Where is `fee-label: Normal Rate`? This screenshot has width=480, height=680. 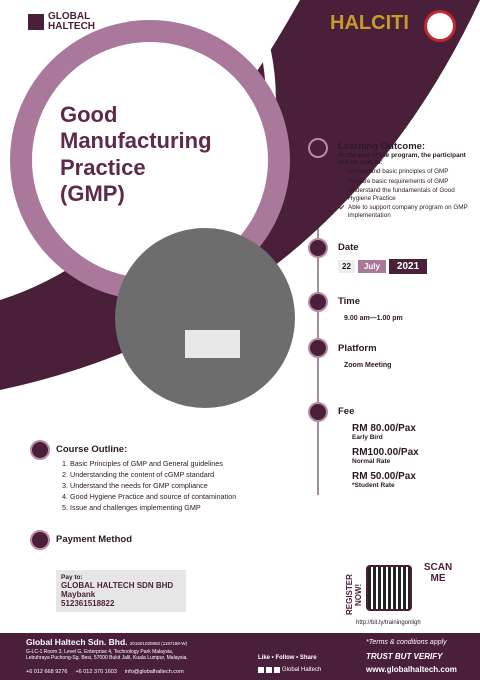
fee-label: Normal Rate is located at coordinates (371, 461).